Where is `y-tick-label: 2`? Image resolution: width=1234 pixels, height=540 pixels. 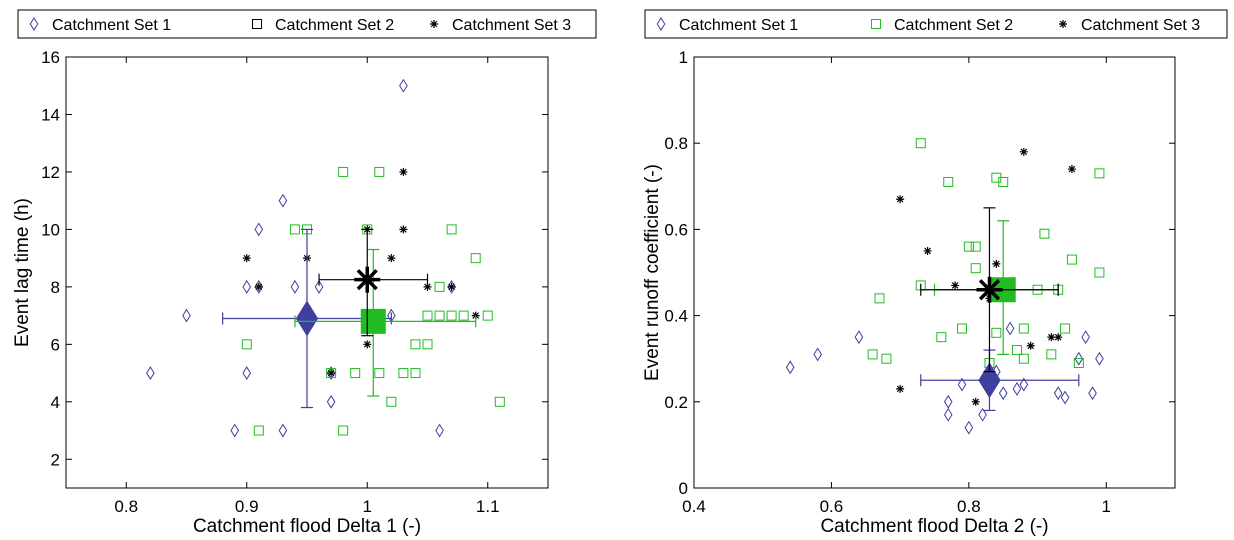
y-tick-label: 2 is located at coordinates (55, 459).